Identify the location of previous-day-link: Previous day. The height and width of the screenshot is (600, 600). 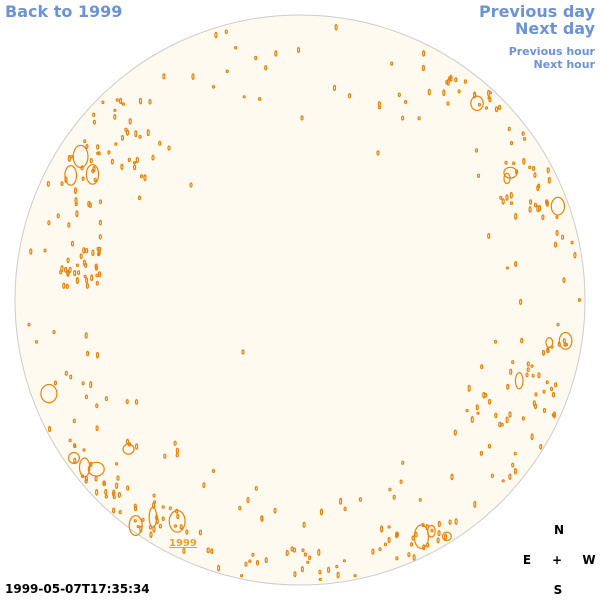
(536, 11).